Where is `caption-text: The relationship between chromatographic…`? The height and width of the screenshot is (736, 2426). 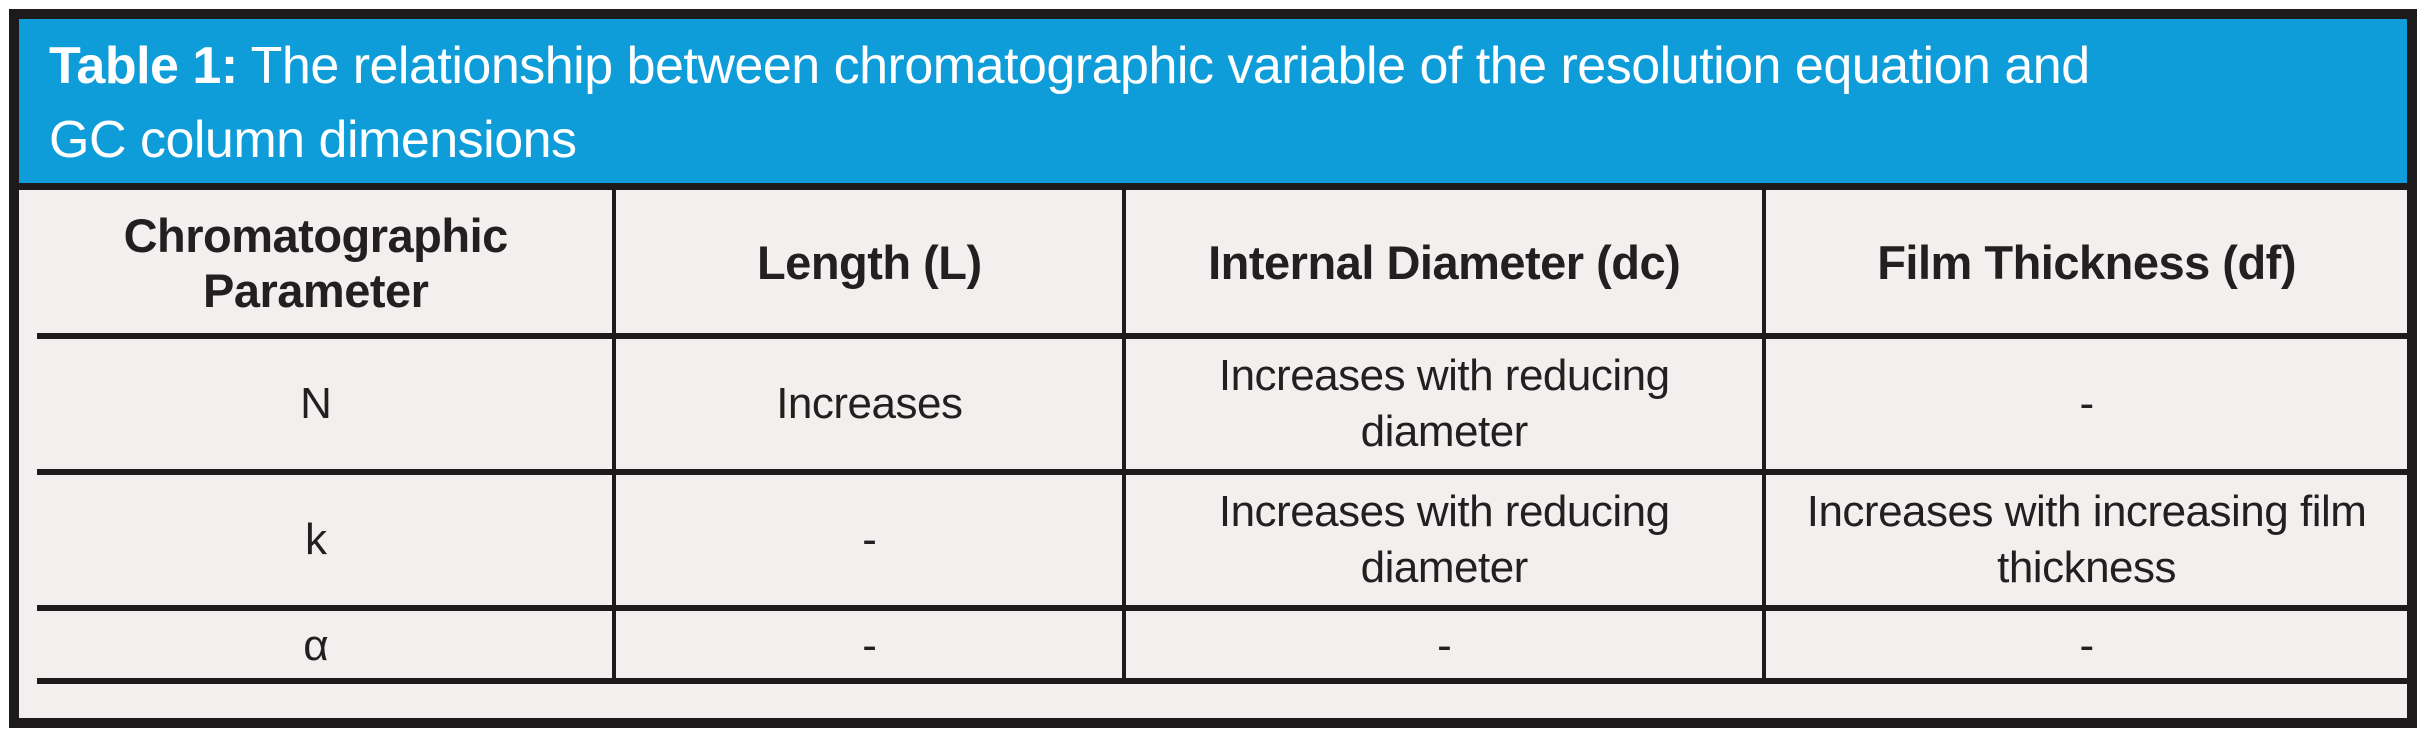
caption-text: The relationship between chromatographic… is located at coordinates (1164, 66).